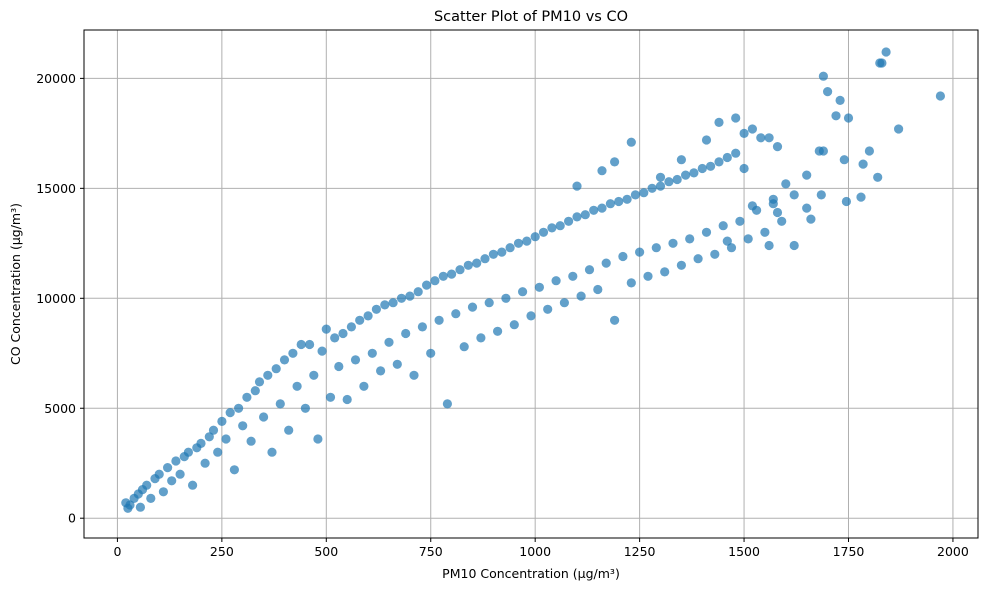  I want to click on x-tick-label: 250, so click(222, 551).